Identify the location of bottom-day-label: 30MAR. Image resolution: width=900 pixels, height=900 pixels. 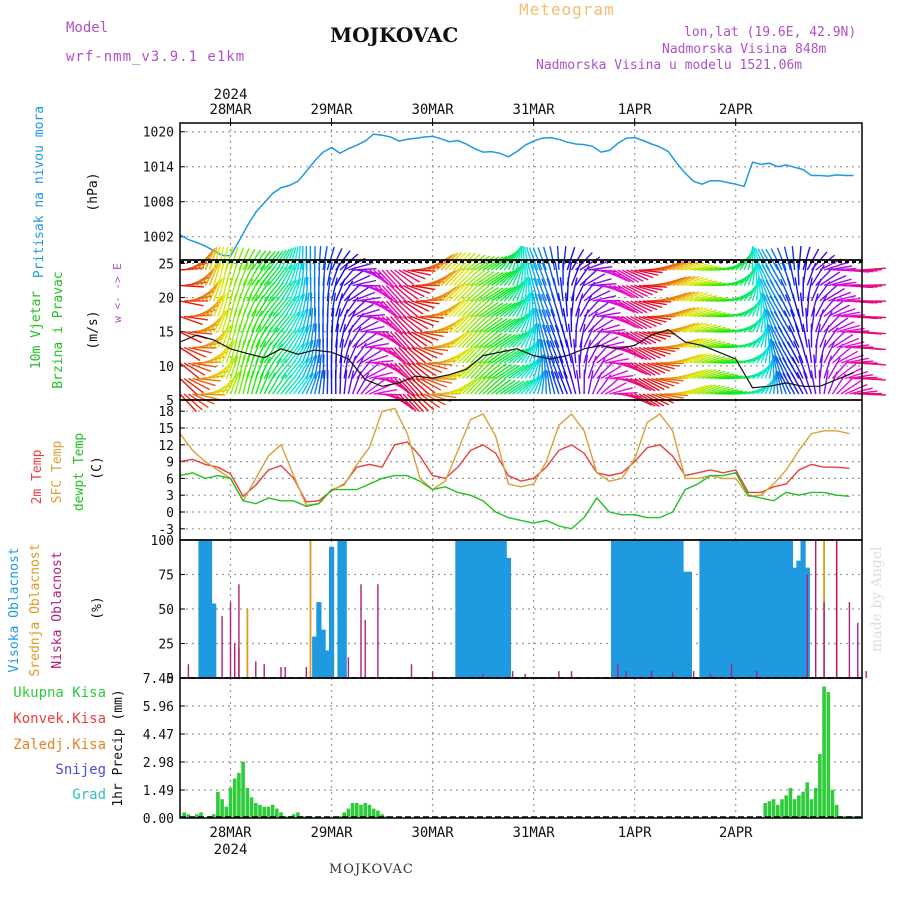
(433, 833).